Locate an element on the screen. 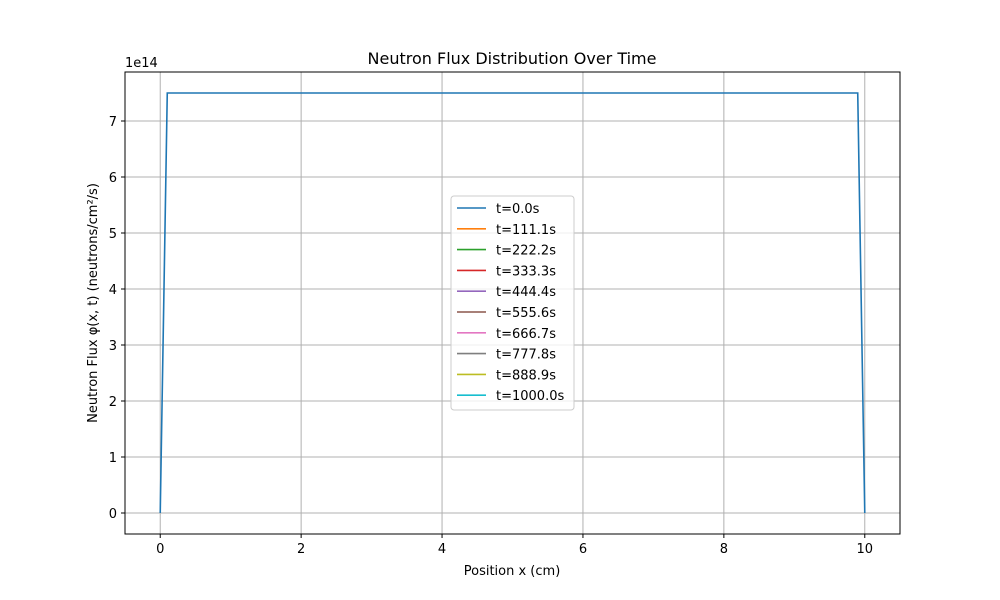 This screenshot has height=600, width=1000. x-axis-label: Position x (cm) is located at coordinates (512, 571).